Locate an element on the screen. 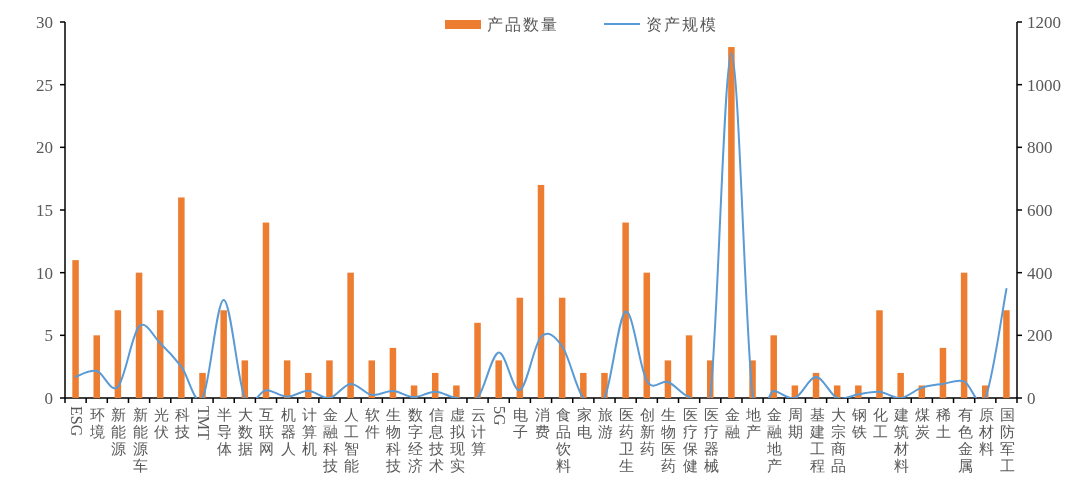 This screenshot has width=1080, height=494. x-tick-label: 科技 is located at coordinates (181, 423).